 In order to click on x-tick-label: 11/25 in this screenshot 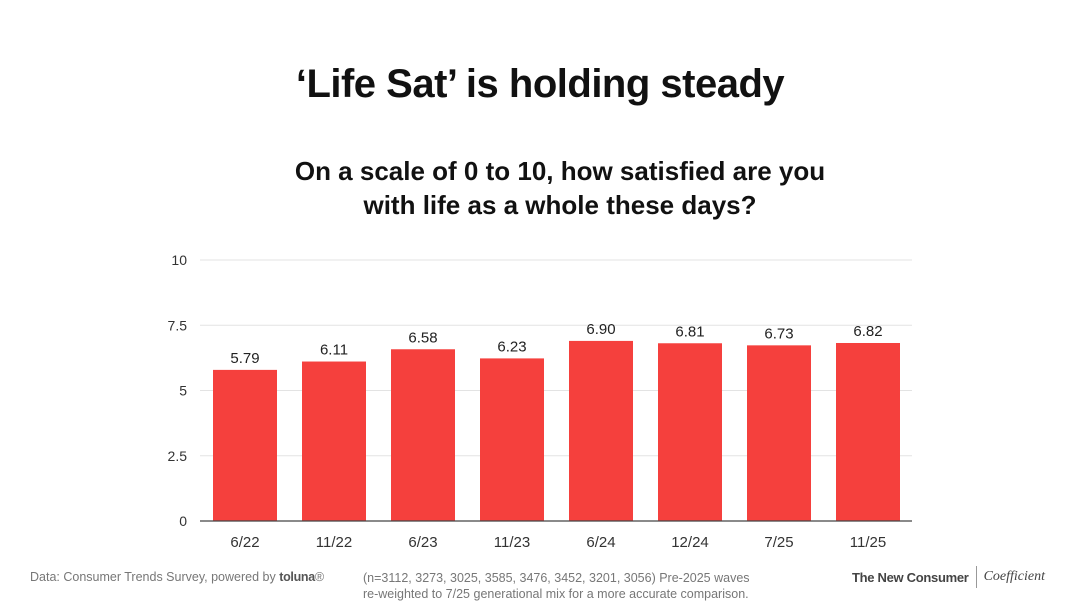, I will do `click(868, 542)`.